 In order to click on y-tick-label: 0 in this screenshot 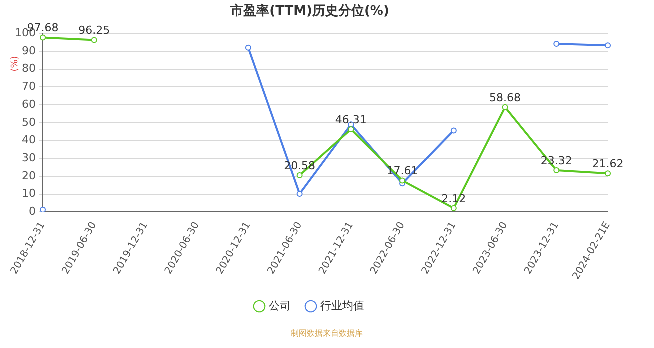, I will do `click(32, 211)`.